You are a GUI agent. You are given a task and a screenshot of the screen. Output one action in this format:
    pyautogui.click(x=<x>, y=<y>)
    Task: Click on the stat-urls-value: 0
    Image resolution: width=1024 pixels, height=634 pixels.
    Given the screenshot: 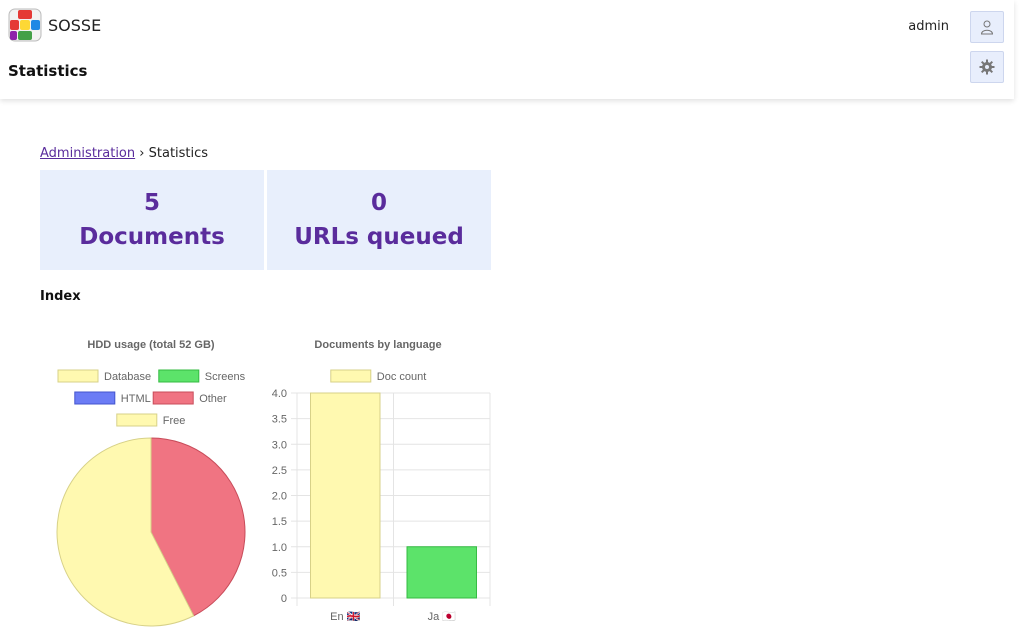 What is the action you would take?
    pyautogui.click(x=378, y=203)
    